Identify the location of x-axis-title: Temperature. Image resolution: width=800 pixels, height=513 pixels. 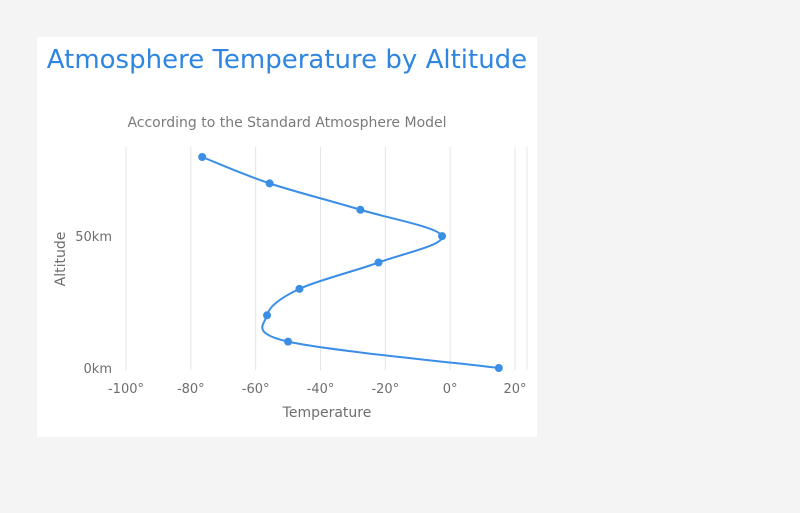
(327, 413).